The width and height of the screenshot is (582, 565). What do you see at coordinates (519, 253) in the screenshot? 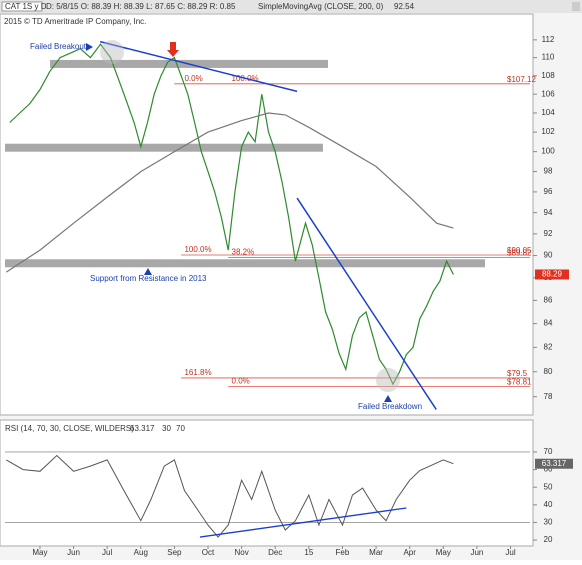
I see `level-label: $89.82` at bounding box center [519, 253].